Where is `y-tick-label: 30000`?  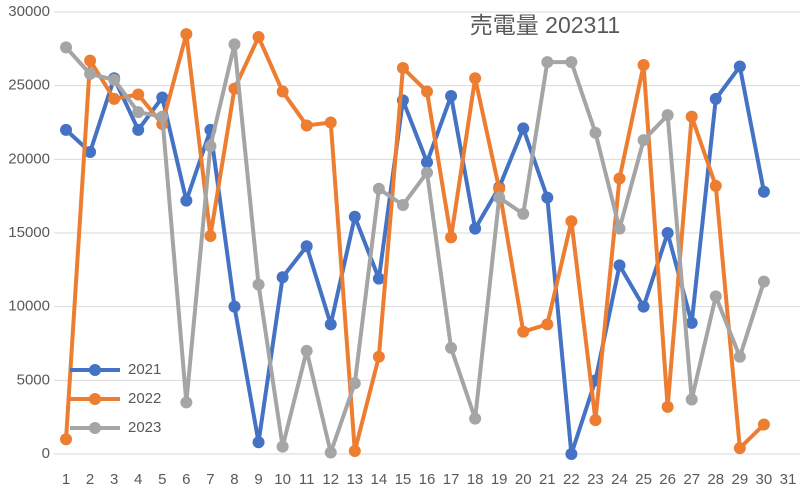
y-tick-label: 30000 is located at coordinates (29, 11).